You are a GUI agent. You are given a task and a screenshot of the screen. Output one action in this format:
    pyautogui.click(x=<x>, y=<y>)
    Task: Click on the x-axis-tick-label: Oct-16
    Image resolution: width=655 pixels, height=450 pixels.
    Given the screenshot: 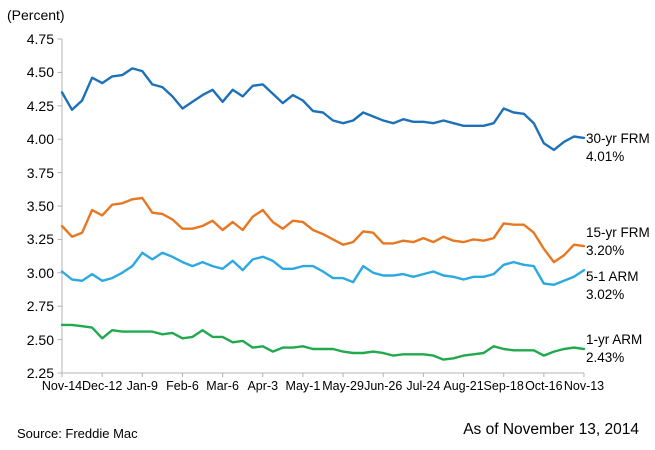 What is the action you would take?
    pyautogui.click(x=544, y=386)
    